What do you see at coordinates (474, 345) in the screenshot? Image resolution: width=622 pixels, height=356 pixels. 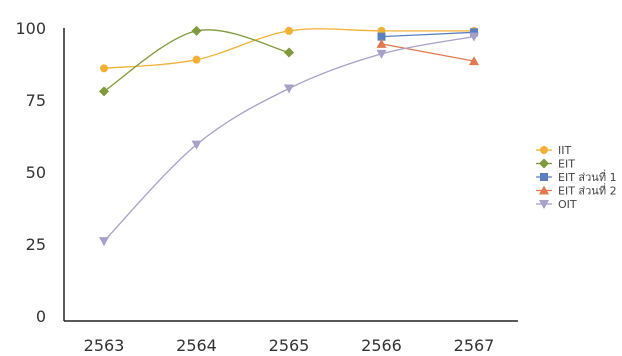 I see `x-tick-label: 2567` at bounding box center [474, 345].